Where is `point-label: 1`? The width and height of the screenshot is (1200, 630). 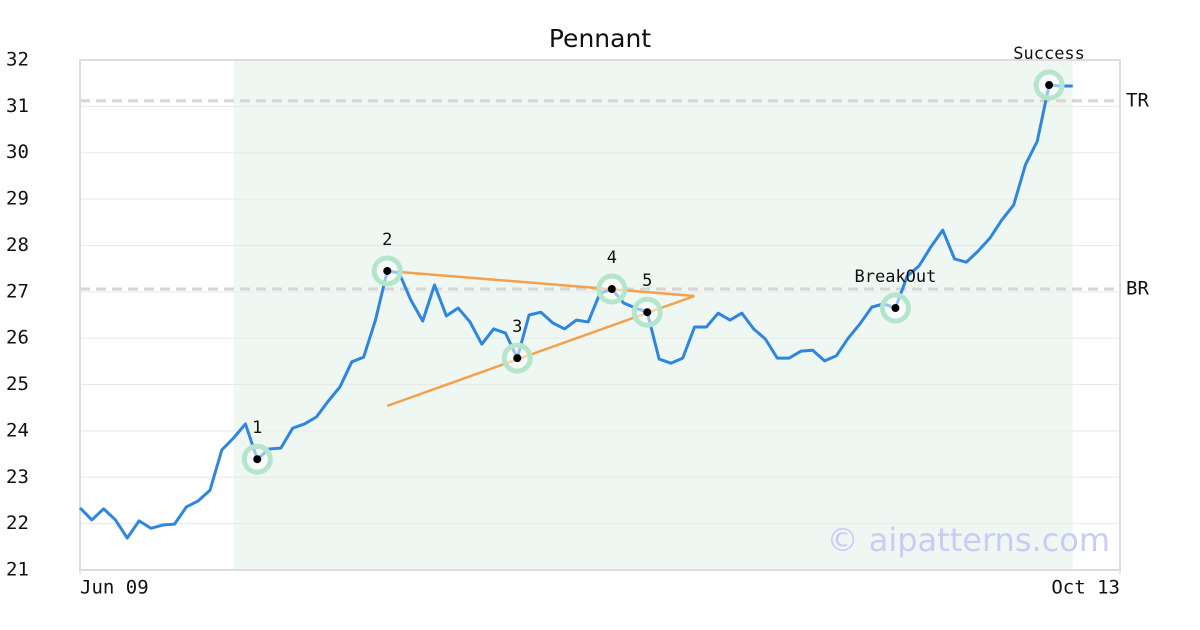
point-label: 1 is located at coordinates (257, 428).